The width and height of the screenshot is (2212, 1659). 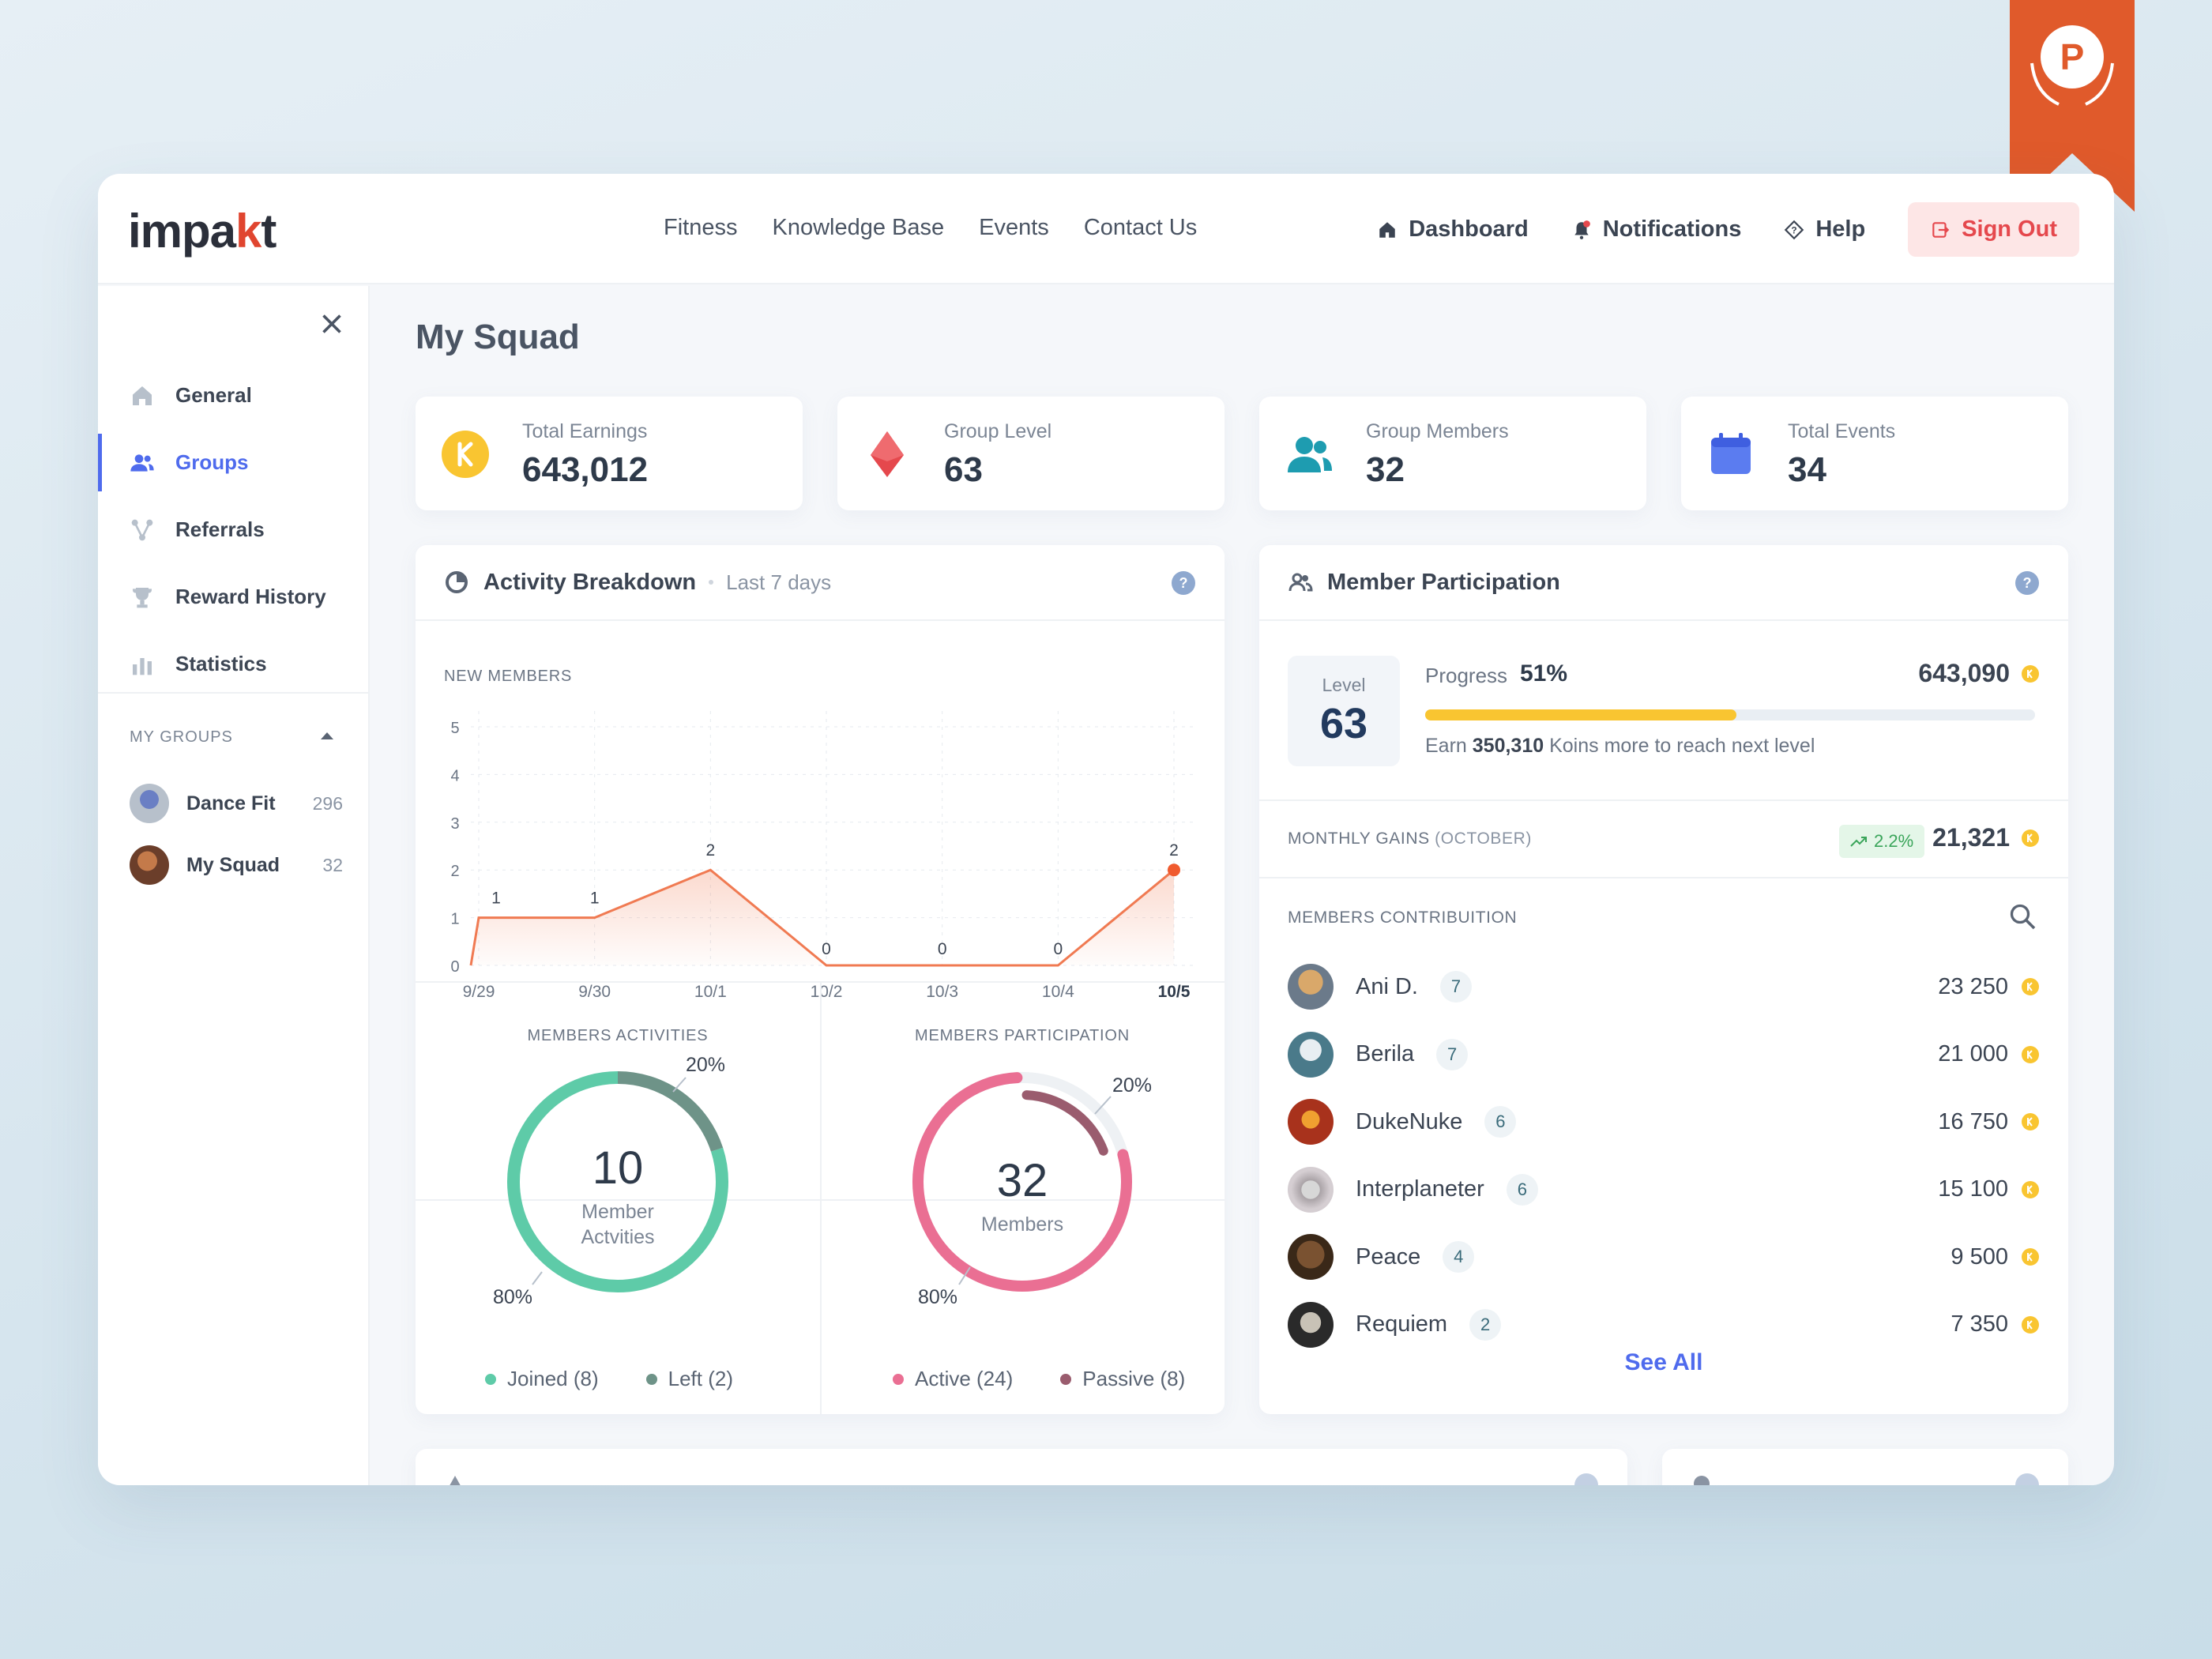 I want to click on chart-title: NEW MEMBERS, so click(x=508, y=677).